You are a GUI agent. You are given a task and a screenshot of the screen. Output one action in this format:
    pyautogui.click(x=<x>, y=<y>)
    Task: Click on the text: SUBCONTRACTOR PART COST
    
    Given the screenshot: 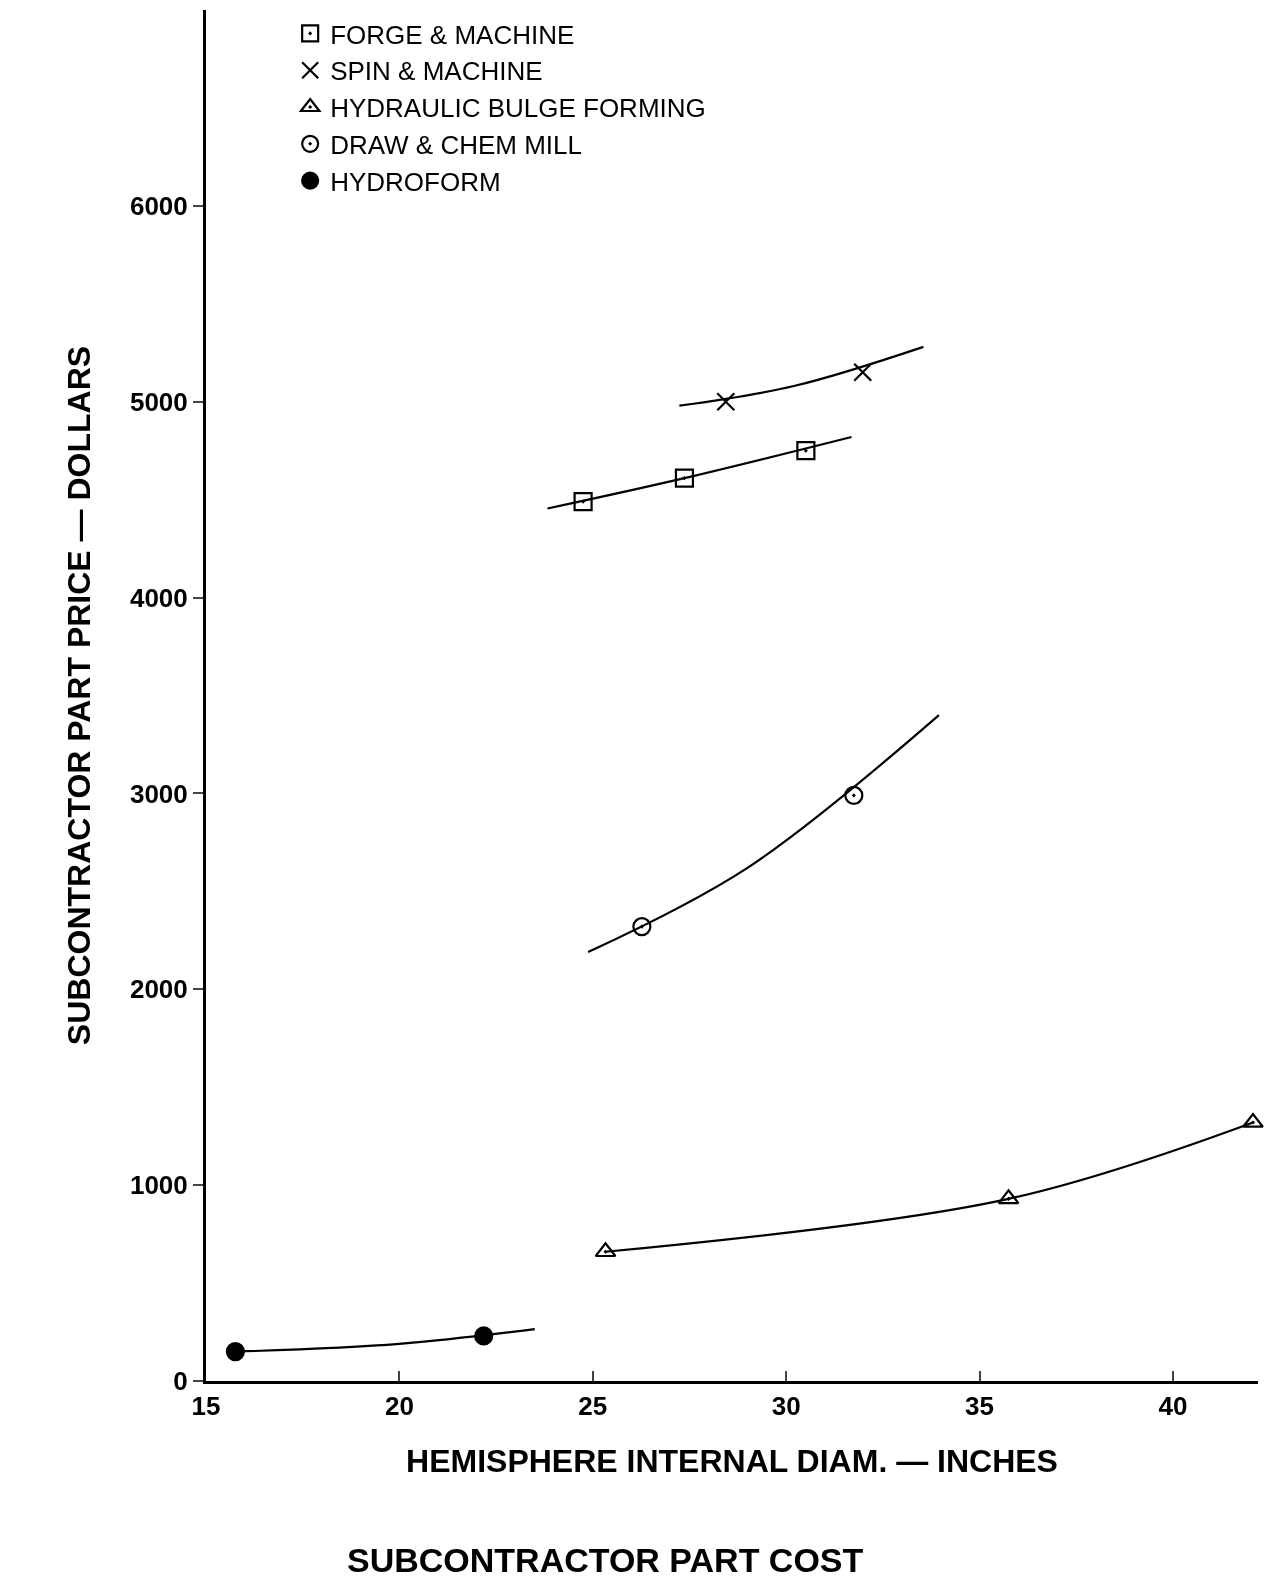 What is the action you would take?
    pyautogui.click(x=605, y=1560)
    